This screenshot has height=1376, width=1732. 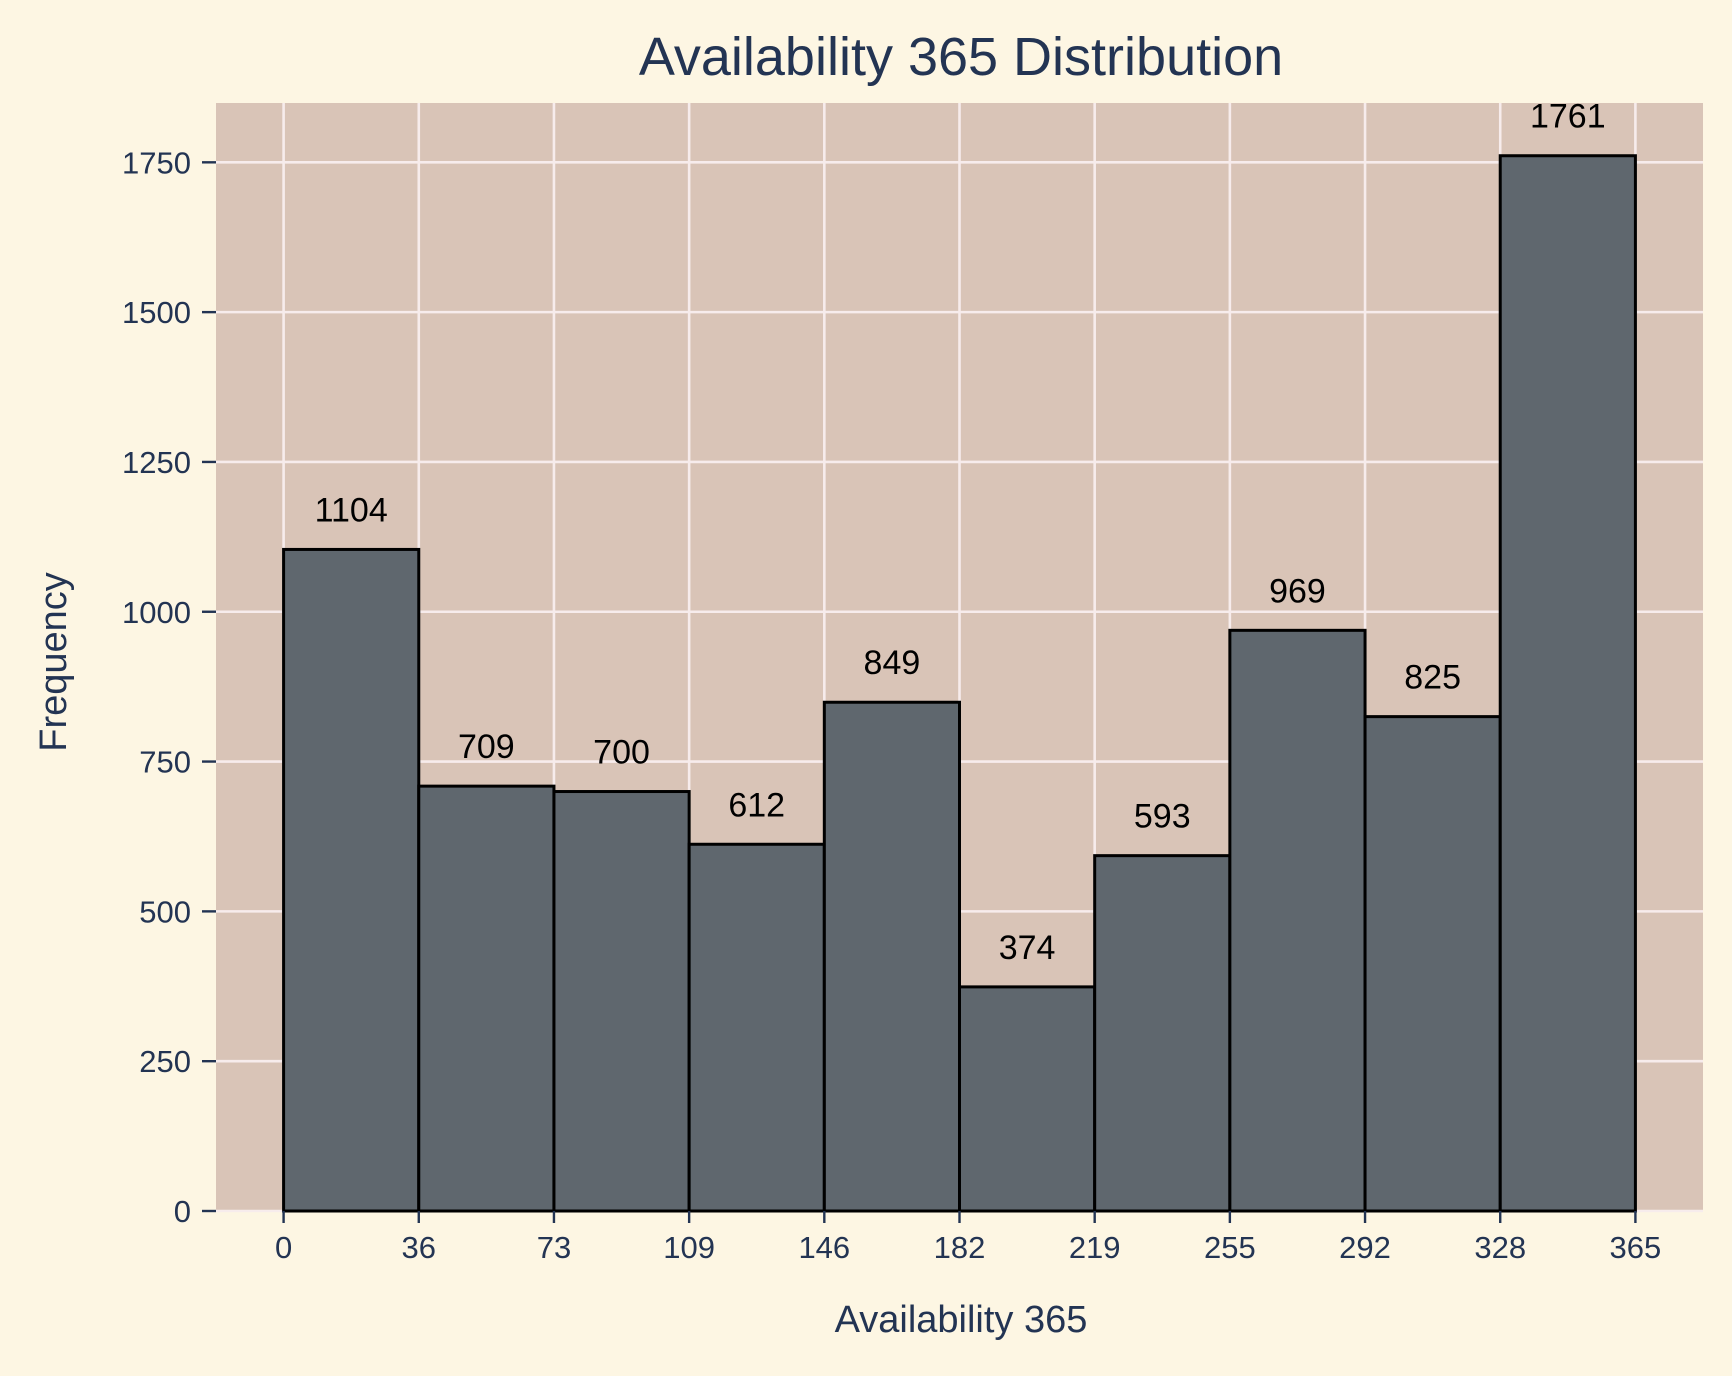 I want to click on bar-value-label: 374, so click(x=1027, y=948).